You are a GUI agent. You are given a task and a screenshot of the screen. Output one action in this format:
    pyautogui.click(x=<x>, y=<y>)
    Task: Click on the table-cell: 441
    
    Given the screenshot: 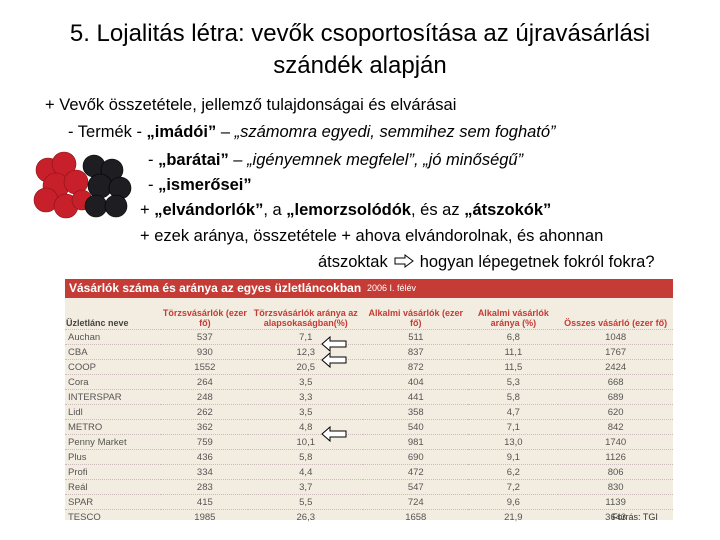 What is the action you would take?
    pyautogui.click(x=416, y=397)
    